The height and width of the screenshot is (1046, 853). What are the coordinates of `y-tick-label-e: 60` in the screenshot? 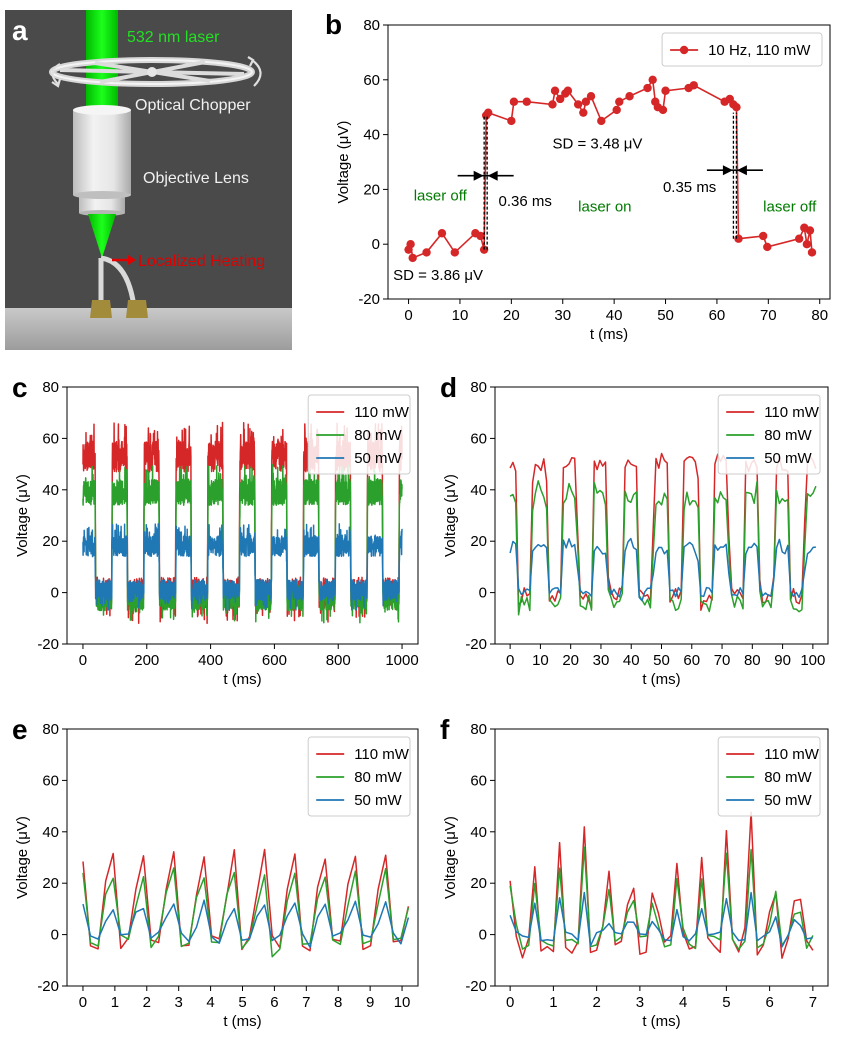 It's located at (50, 780).